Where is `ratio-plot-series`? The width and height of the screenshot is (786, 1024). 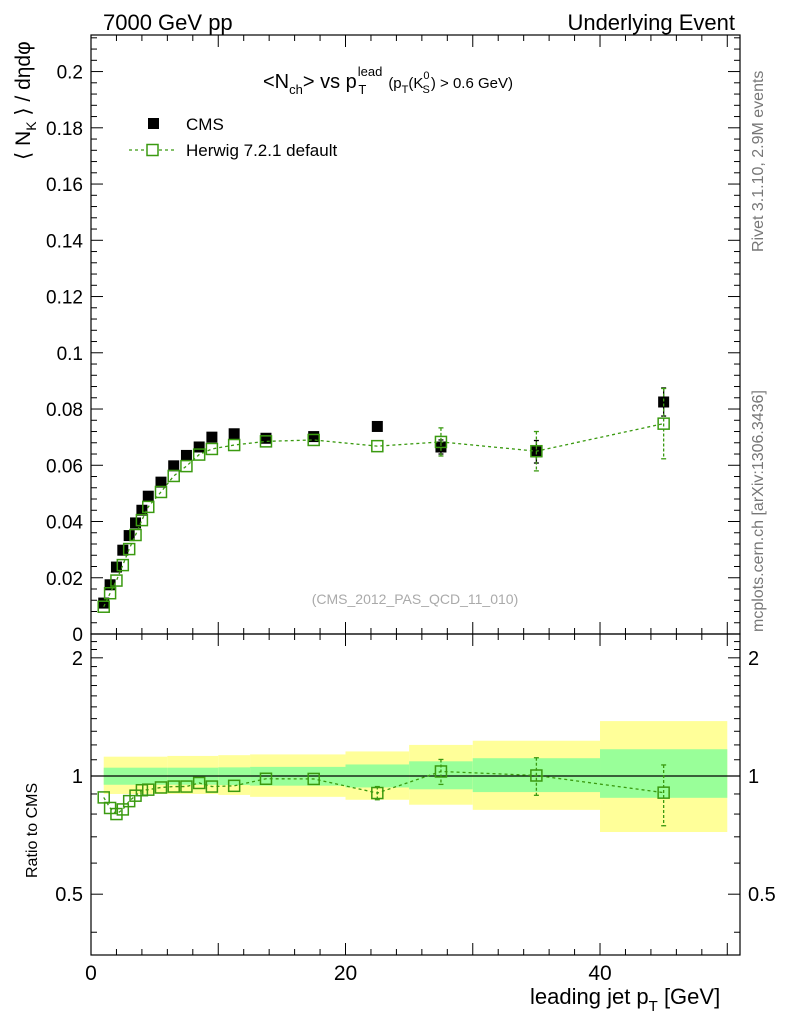 ratio-plot-series is located at coordinates (383, 792).